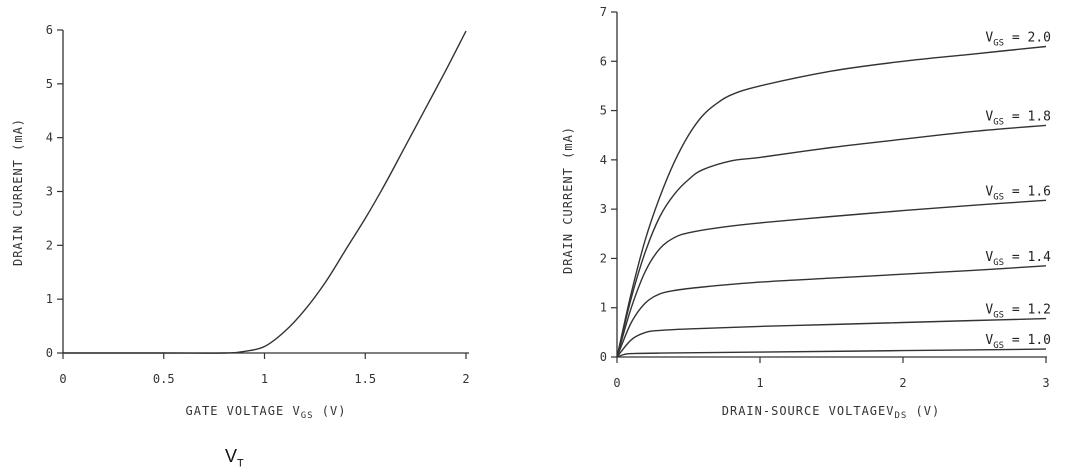  Describe the element at coordinates (264, 379) in the screenshot. I see `left-x-tick-label: 1` at that location.